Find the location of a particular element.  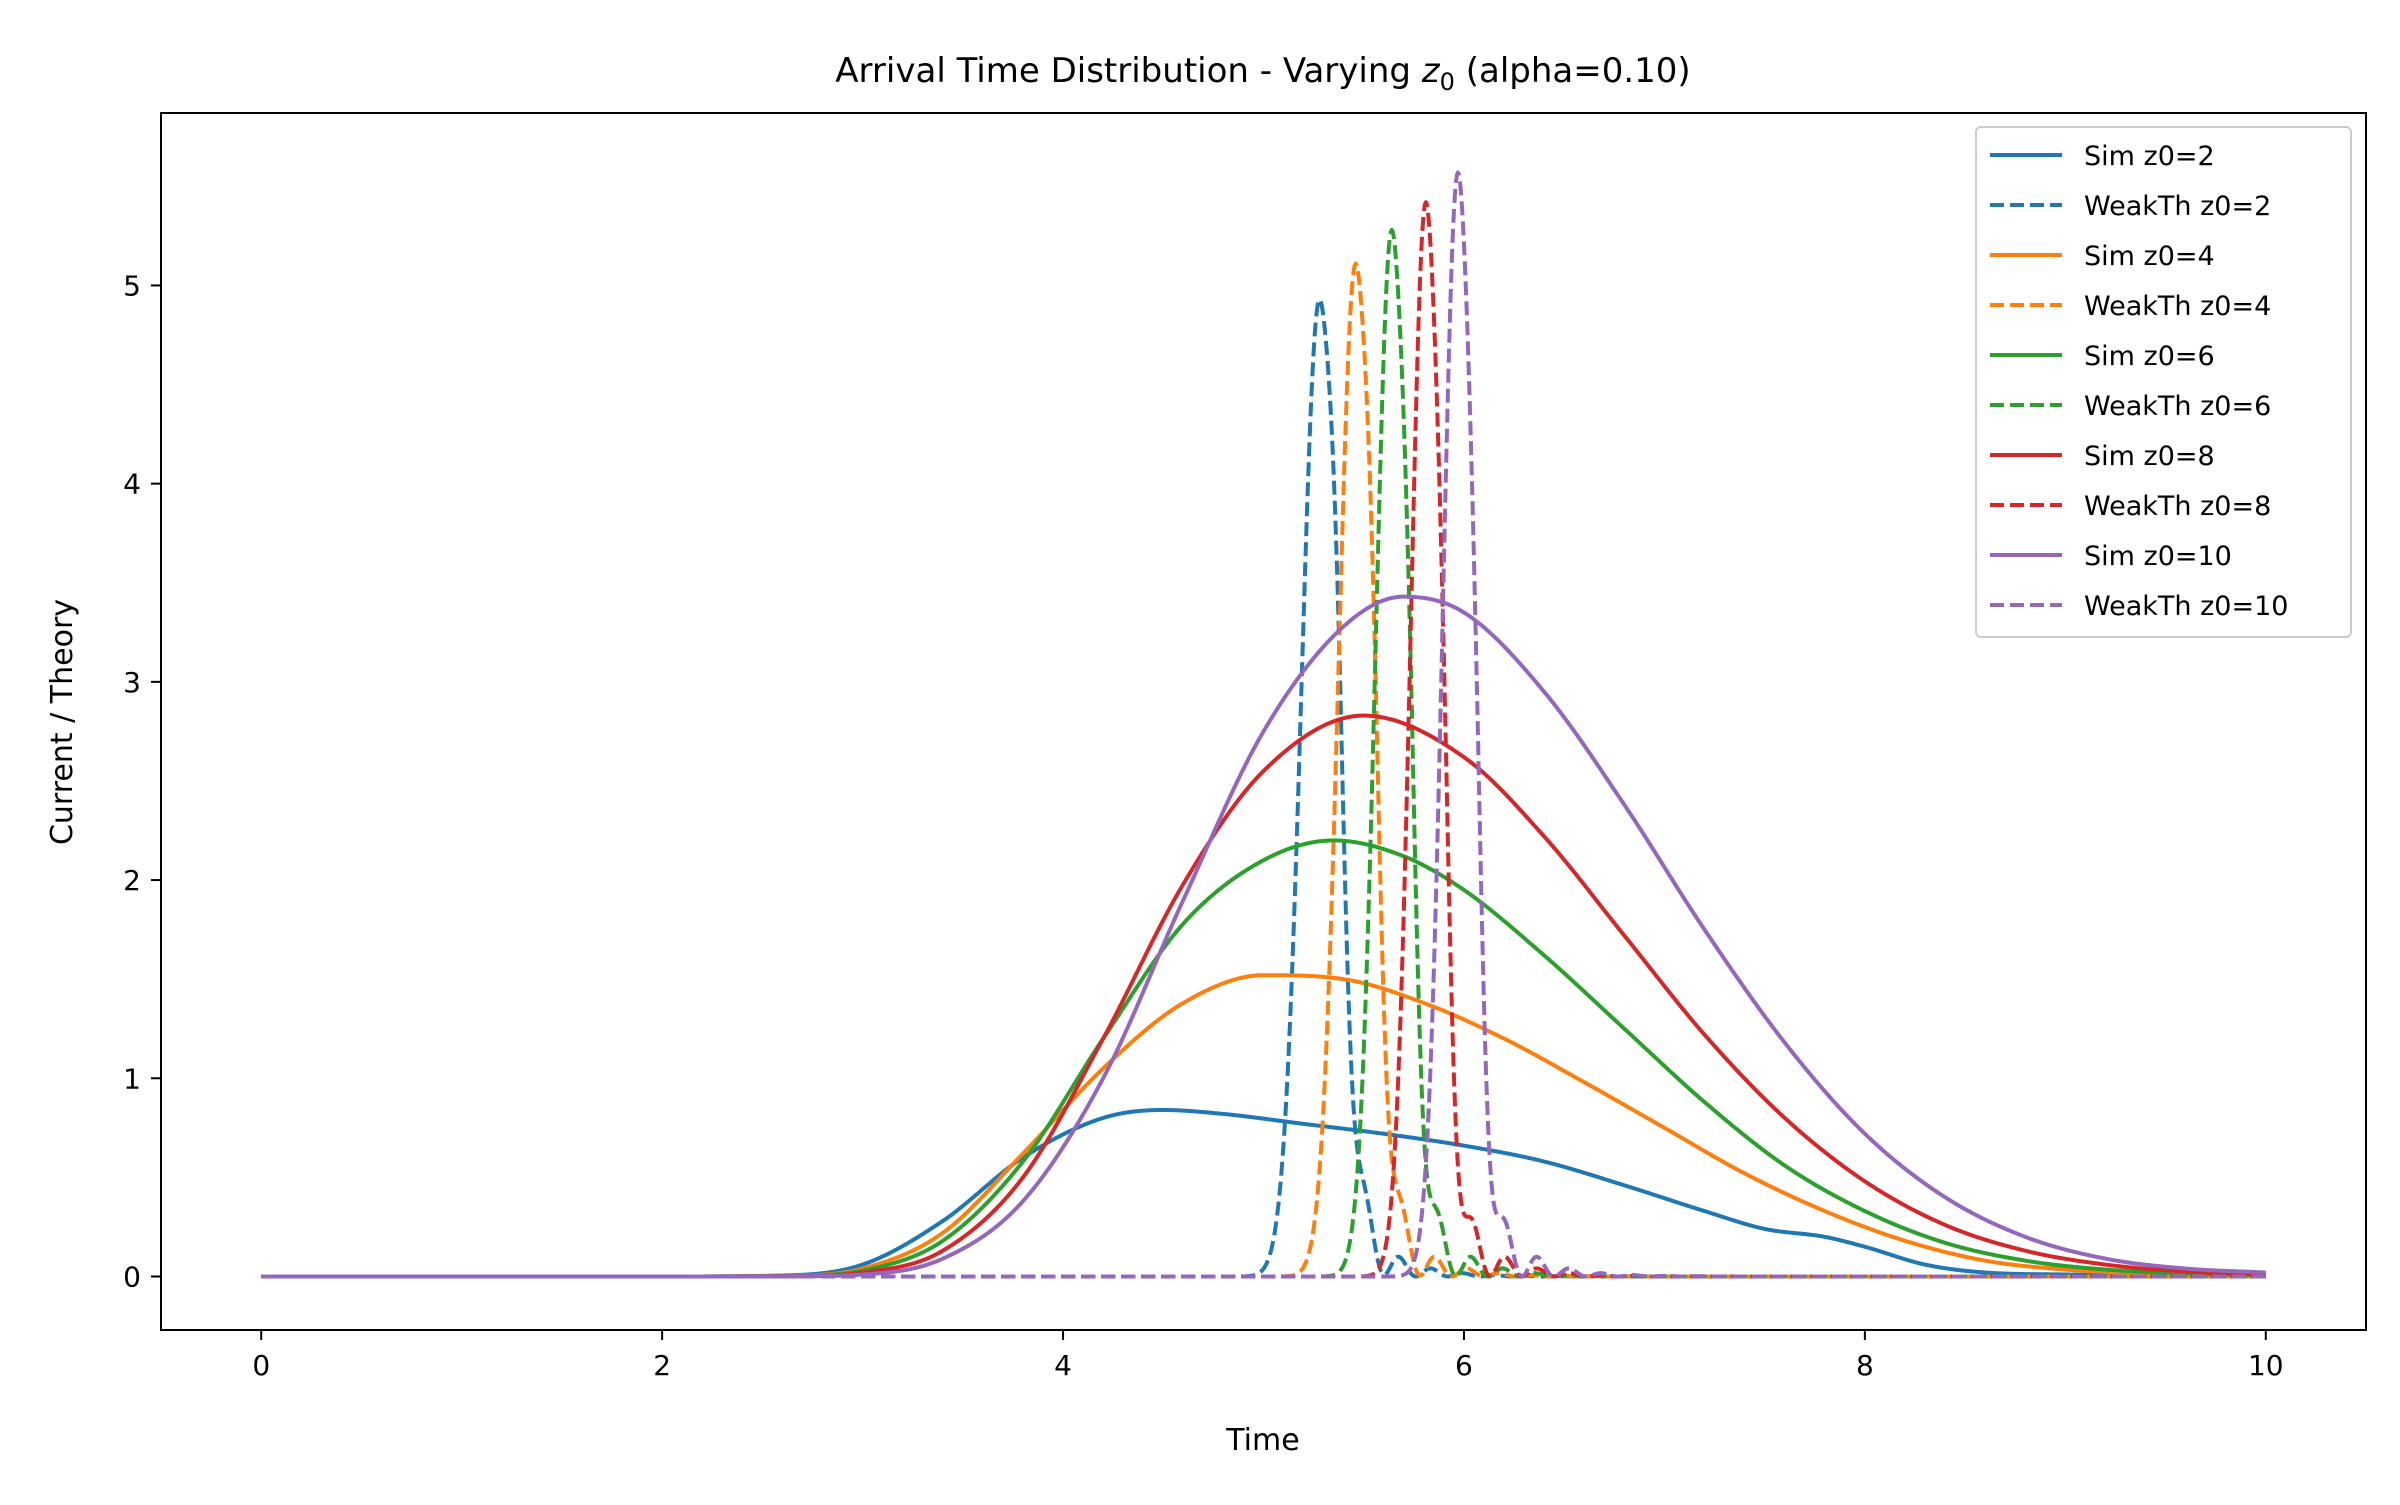

legend-frame is located at coordinates (2163, 382).